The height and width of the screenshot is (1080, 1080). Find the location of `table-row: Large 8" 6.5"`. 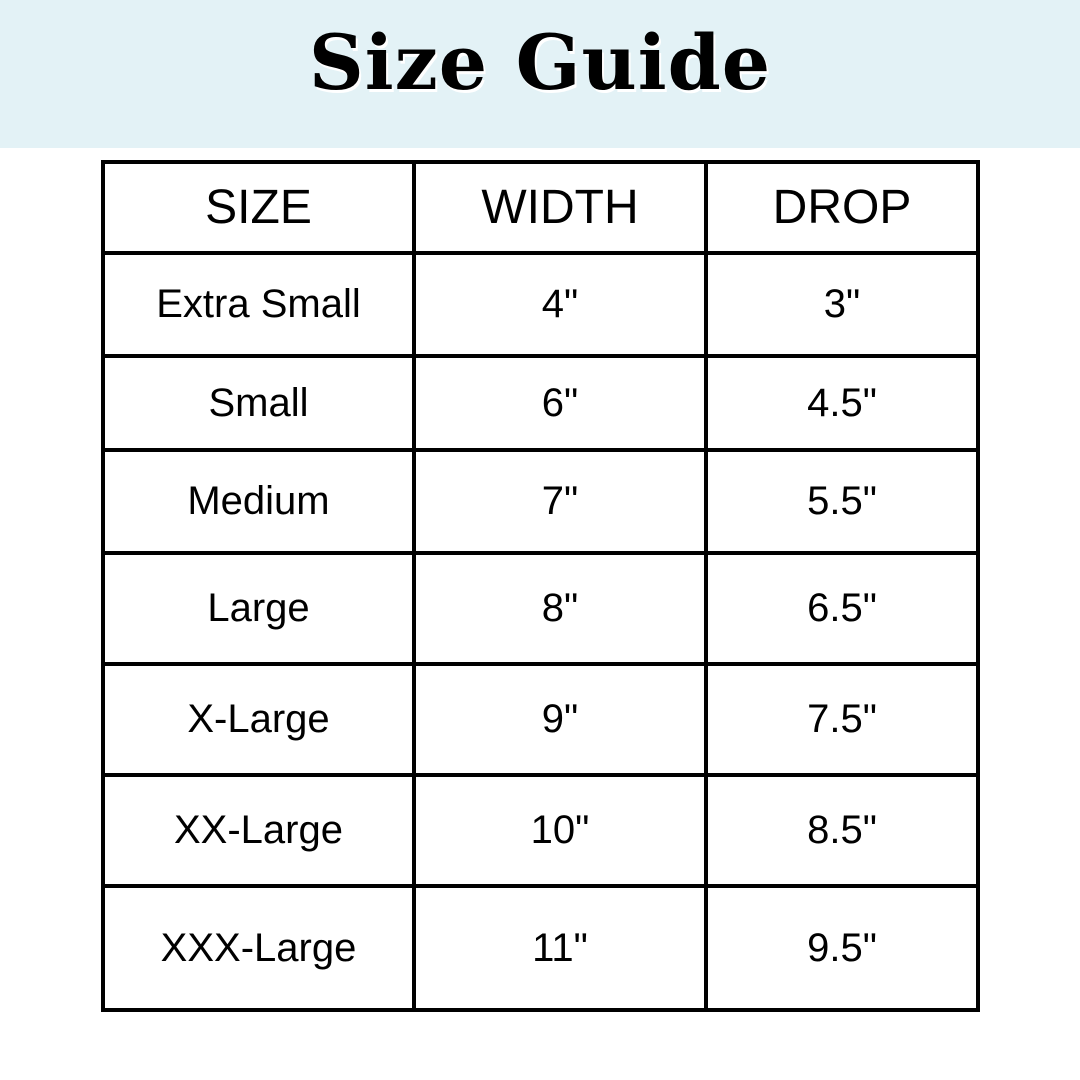

table-row: Large 8" 6.5" is located at coordinates (540, 608).